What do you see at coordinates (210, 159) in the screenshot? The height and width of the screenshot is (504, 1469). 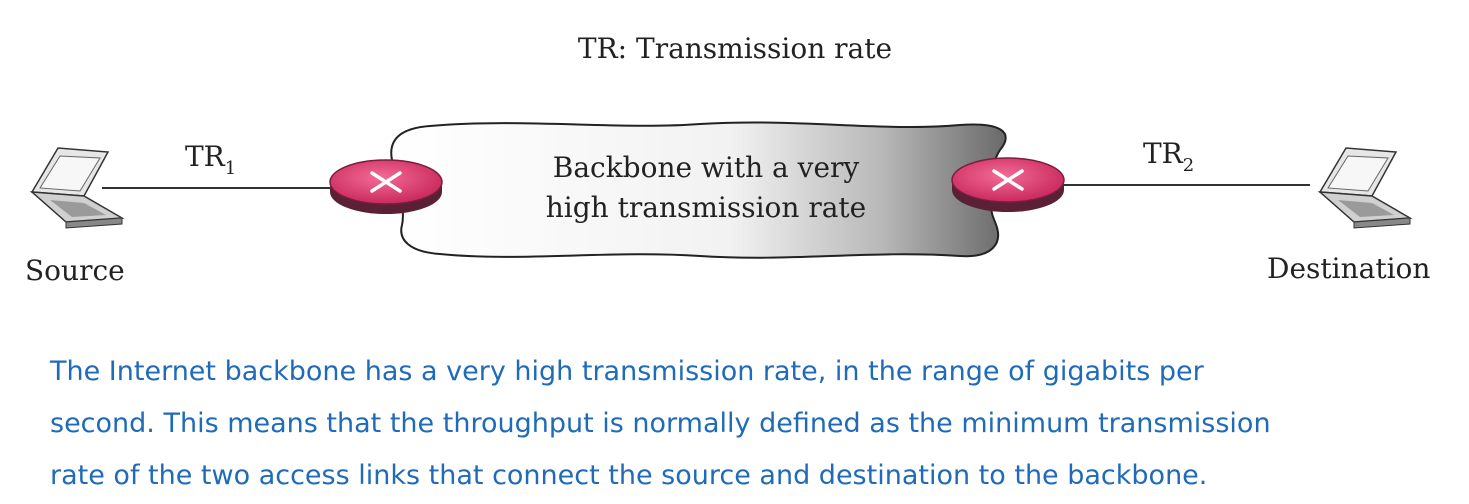 I see `link-label-tr1: TR1` at bounding box center [210, 159].